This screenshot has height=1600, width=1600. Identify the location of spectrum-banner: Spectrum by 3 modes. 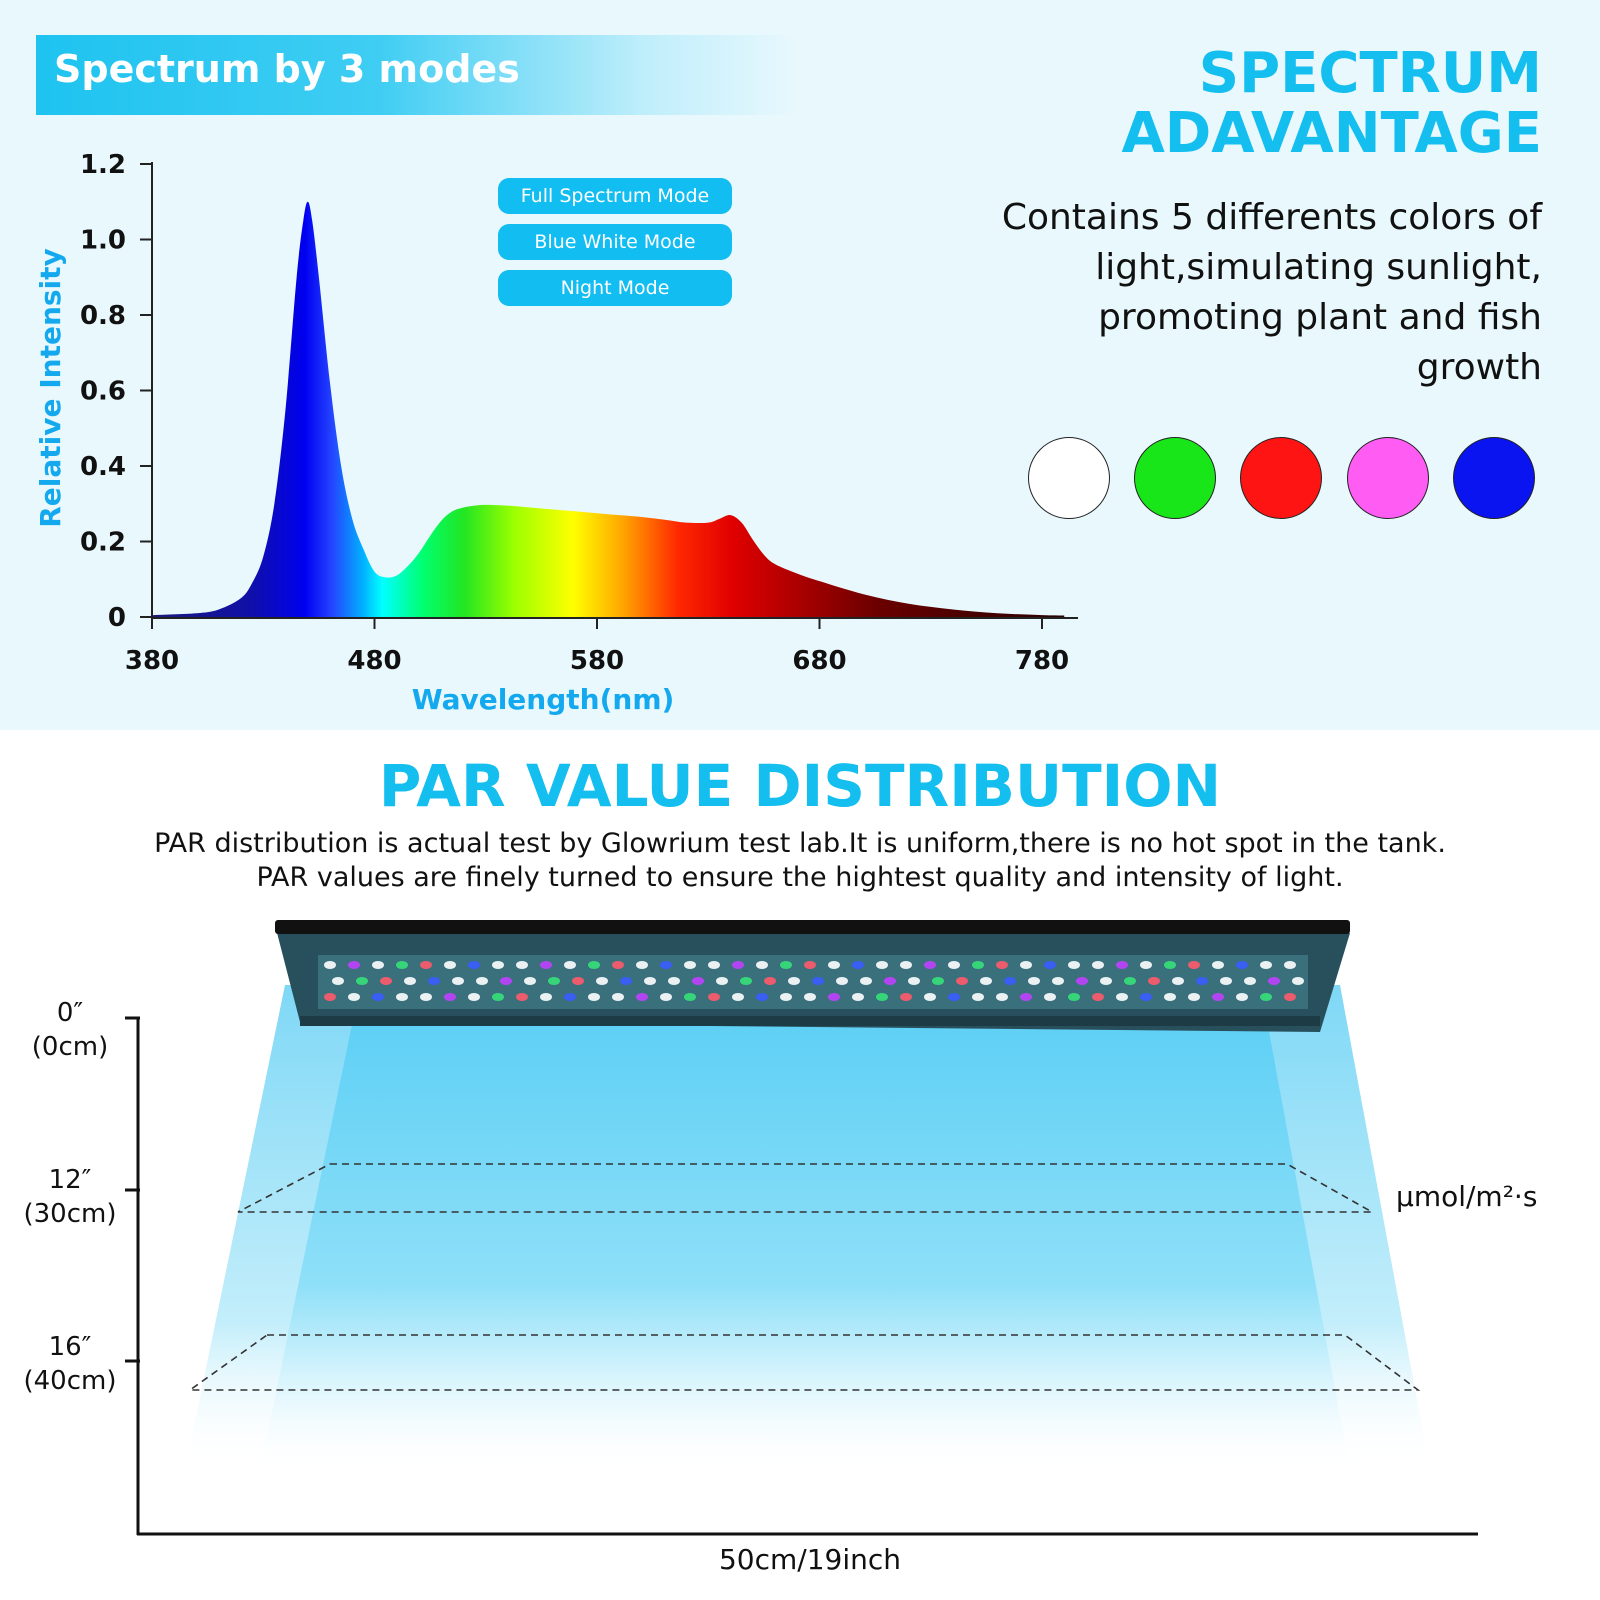
(416, 75).